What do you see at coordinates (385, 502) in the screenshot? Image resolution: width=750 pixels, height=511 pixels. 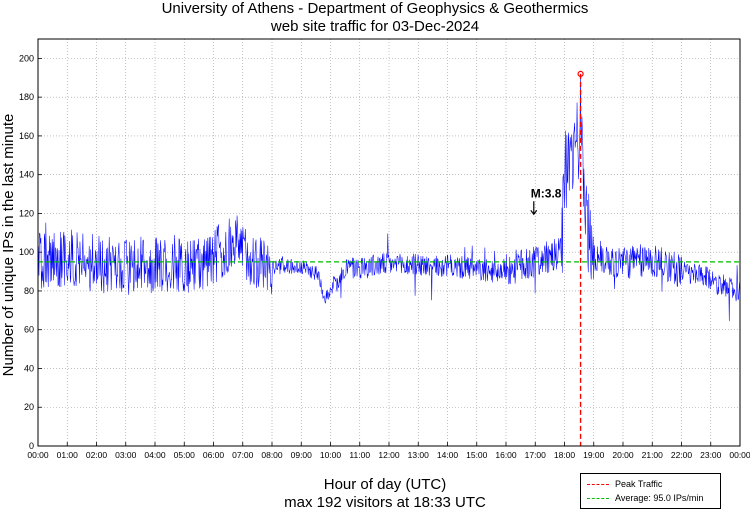 I see `peak-summary: max 192 visitors at 18:33 UTC` at bounding box center [385, 502].